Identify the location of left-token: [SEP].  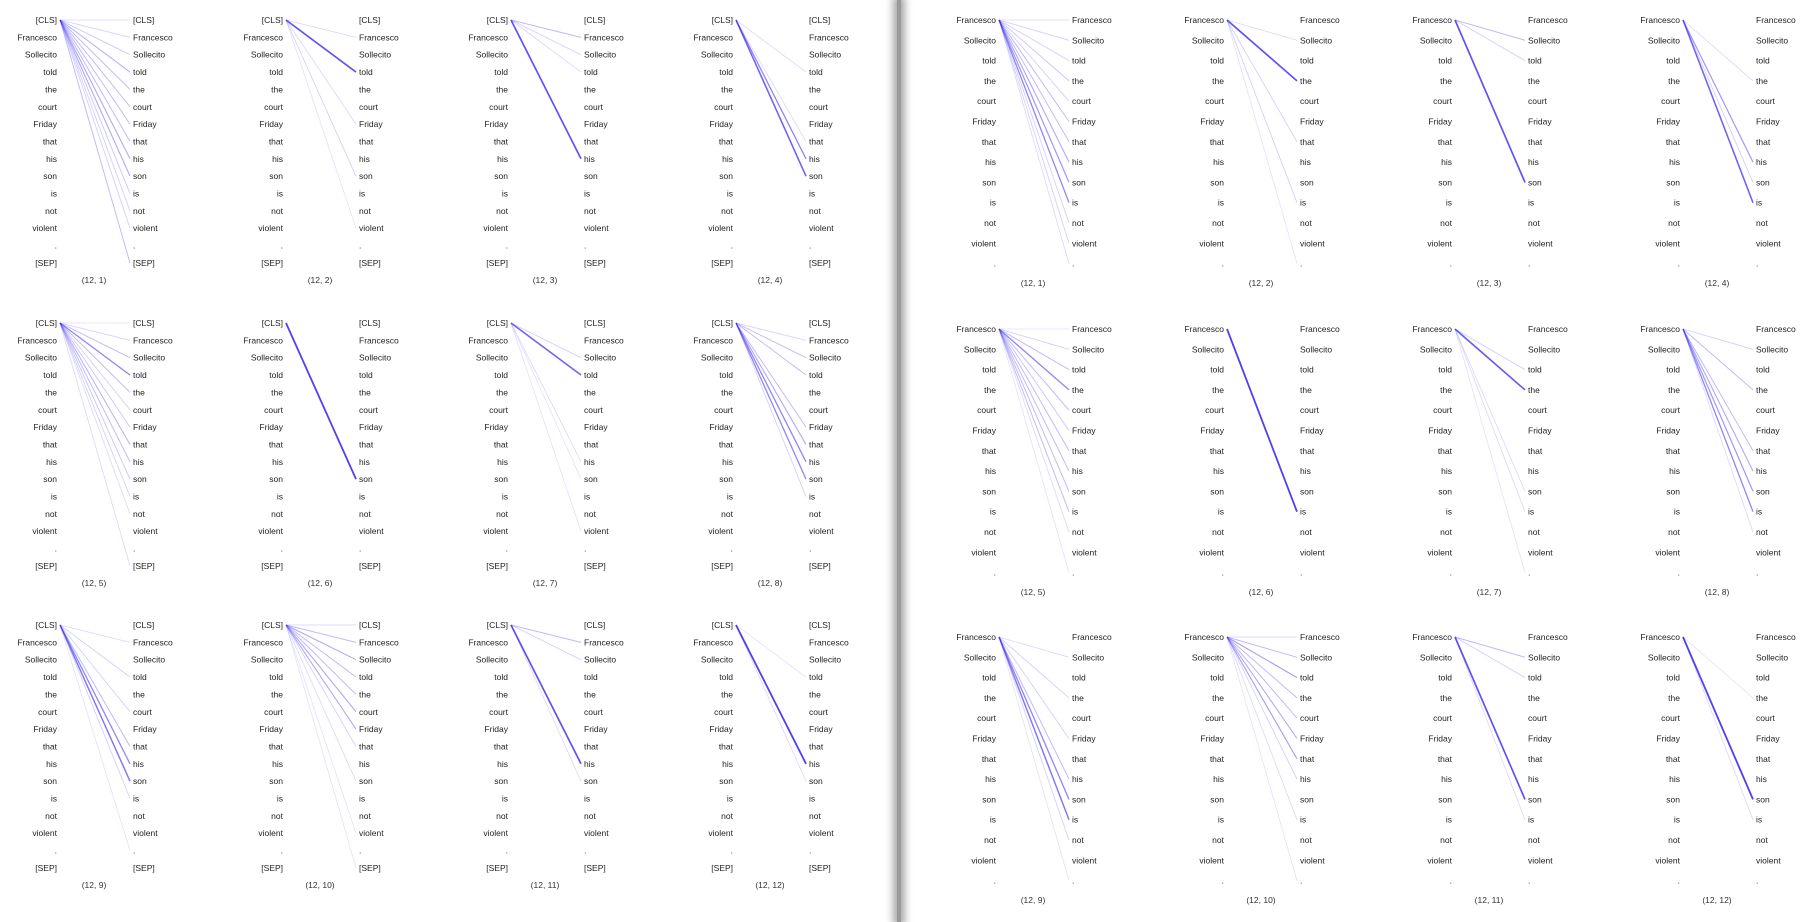
(272, 566).